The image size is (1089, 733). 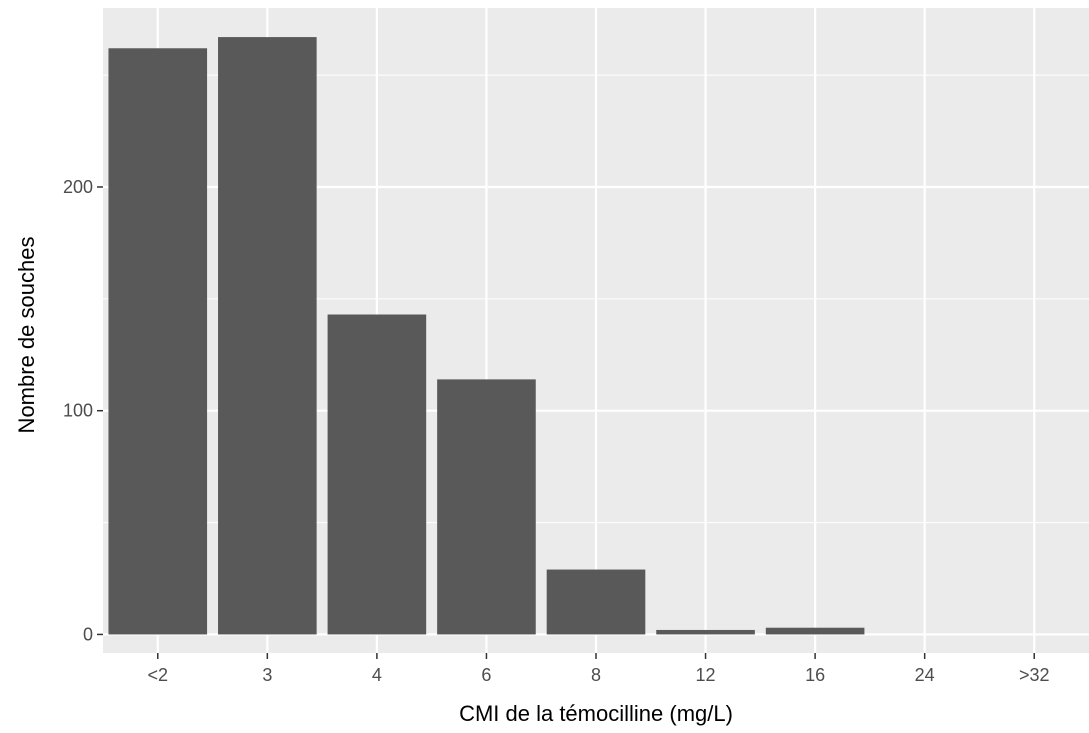 What do you see at coordinates (815, 675) in the screenshot?
I see `x-tick-label: 16` at bounding box center [815, 675].